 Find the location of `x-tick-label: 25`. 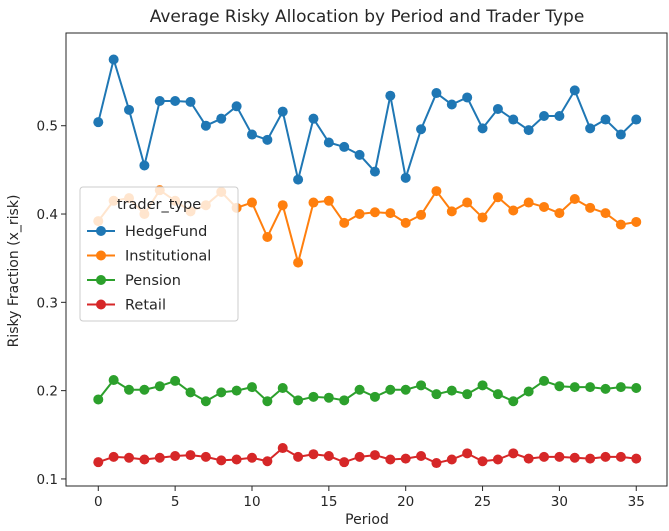

x-tick-label: 25 is located at coordinates (482, 502).